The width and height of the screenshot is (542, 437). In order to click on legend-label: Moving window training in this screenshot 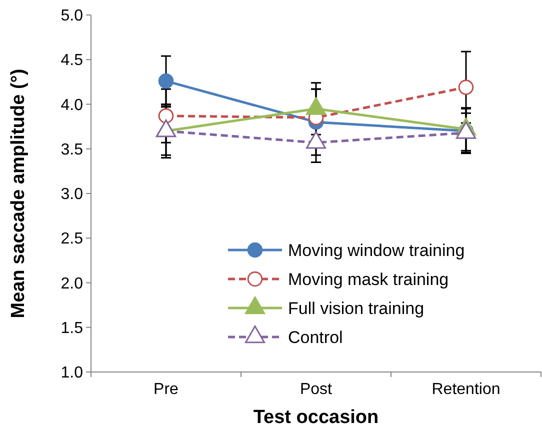, I will do `click(376, 250)`.